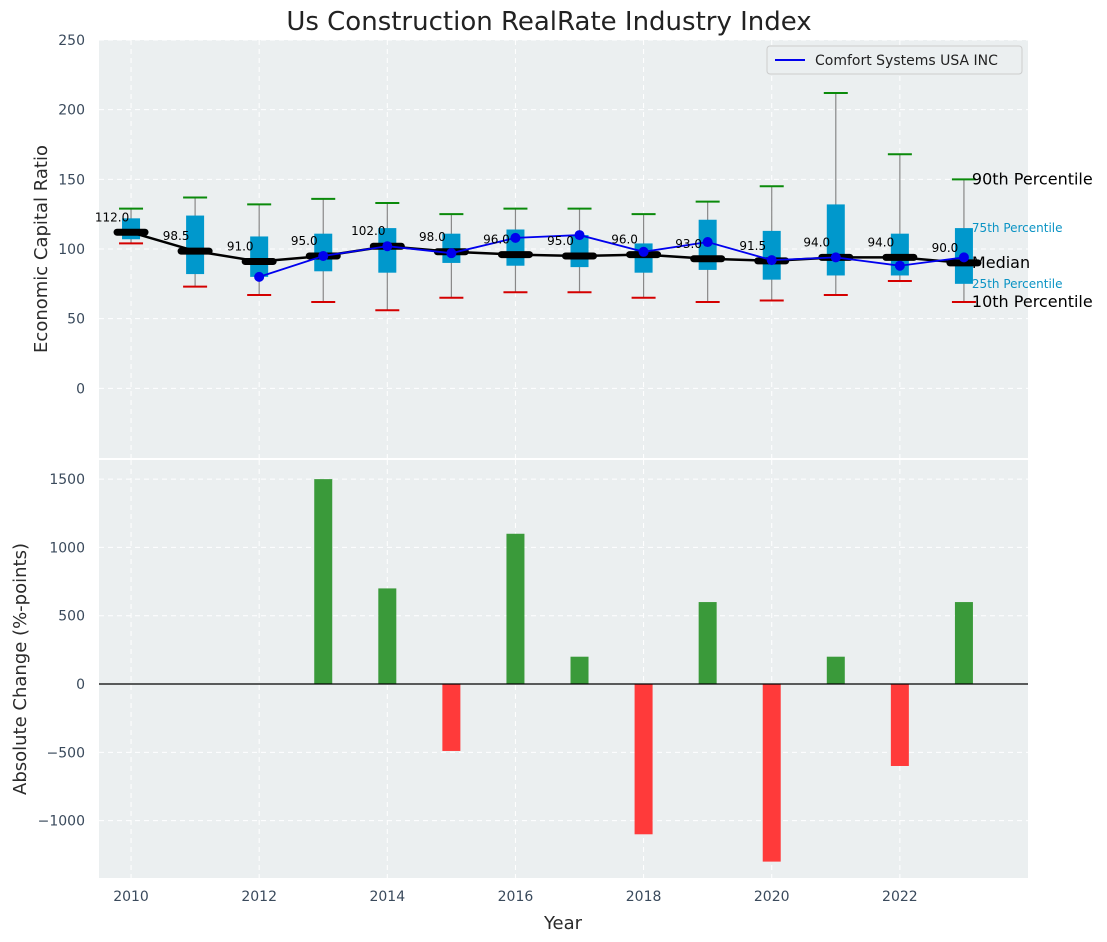  Describe the element at coordinates (1017, 228) in the screenshot. I see `annotation-75th-percentile: 75th Percentile` at that location.